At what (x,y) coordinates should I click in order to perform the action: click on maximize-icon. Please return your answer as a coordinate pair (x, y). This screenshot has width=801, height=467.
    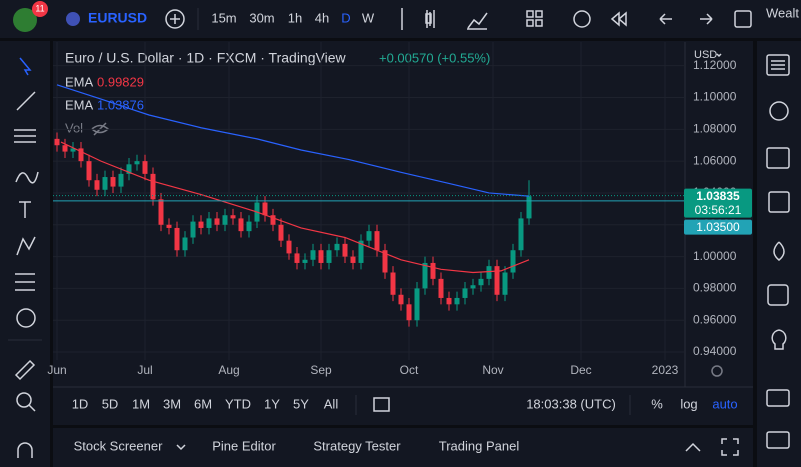
    Looking at the image, I should click on (730, 447).